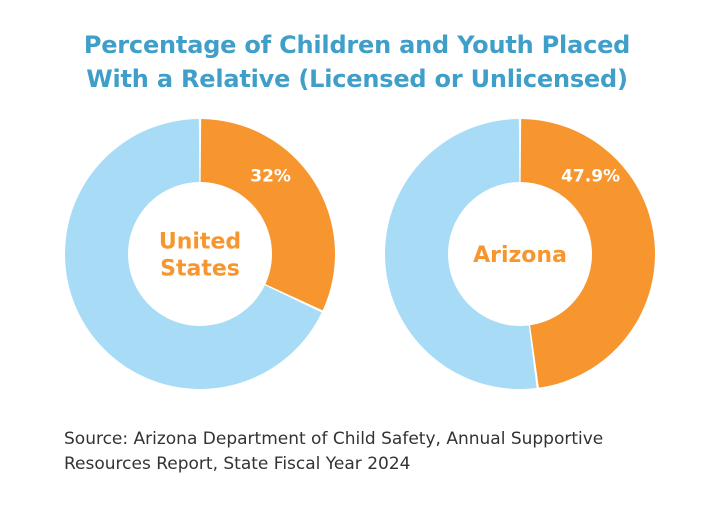  I want to click on donut-1-center-label-line-0: Arizona, so click(520, 255).